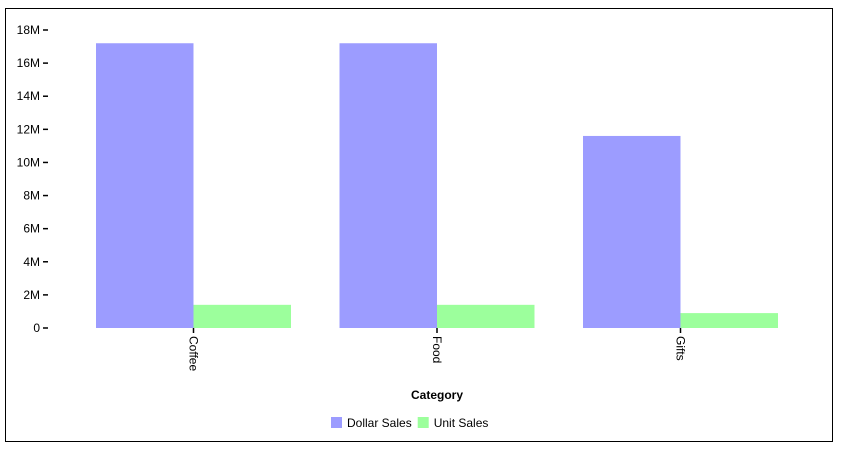 The width and height of the screenshot is (842, 456). I want to click on y-tick-label: 2M, so click(31, 295).